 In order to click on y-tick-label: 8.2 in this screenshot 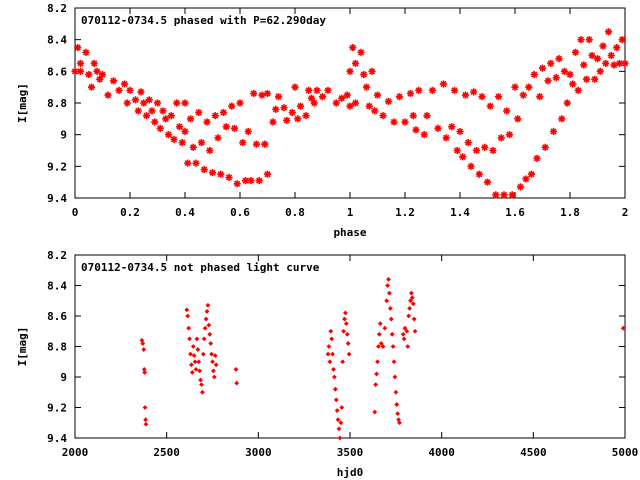, I will do `click(57, 255)`.